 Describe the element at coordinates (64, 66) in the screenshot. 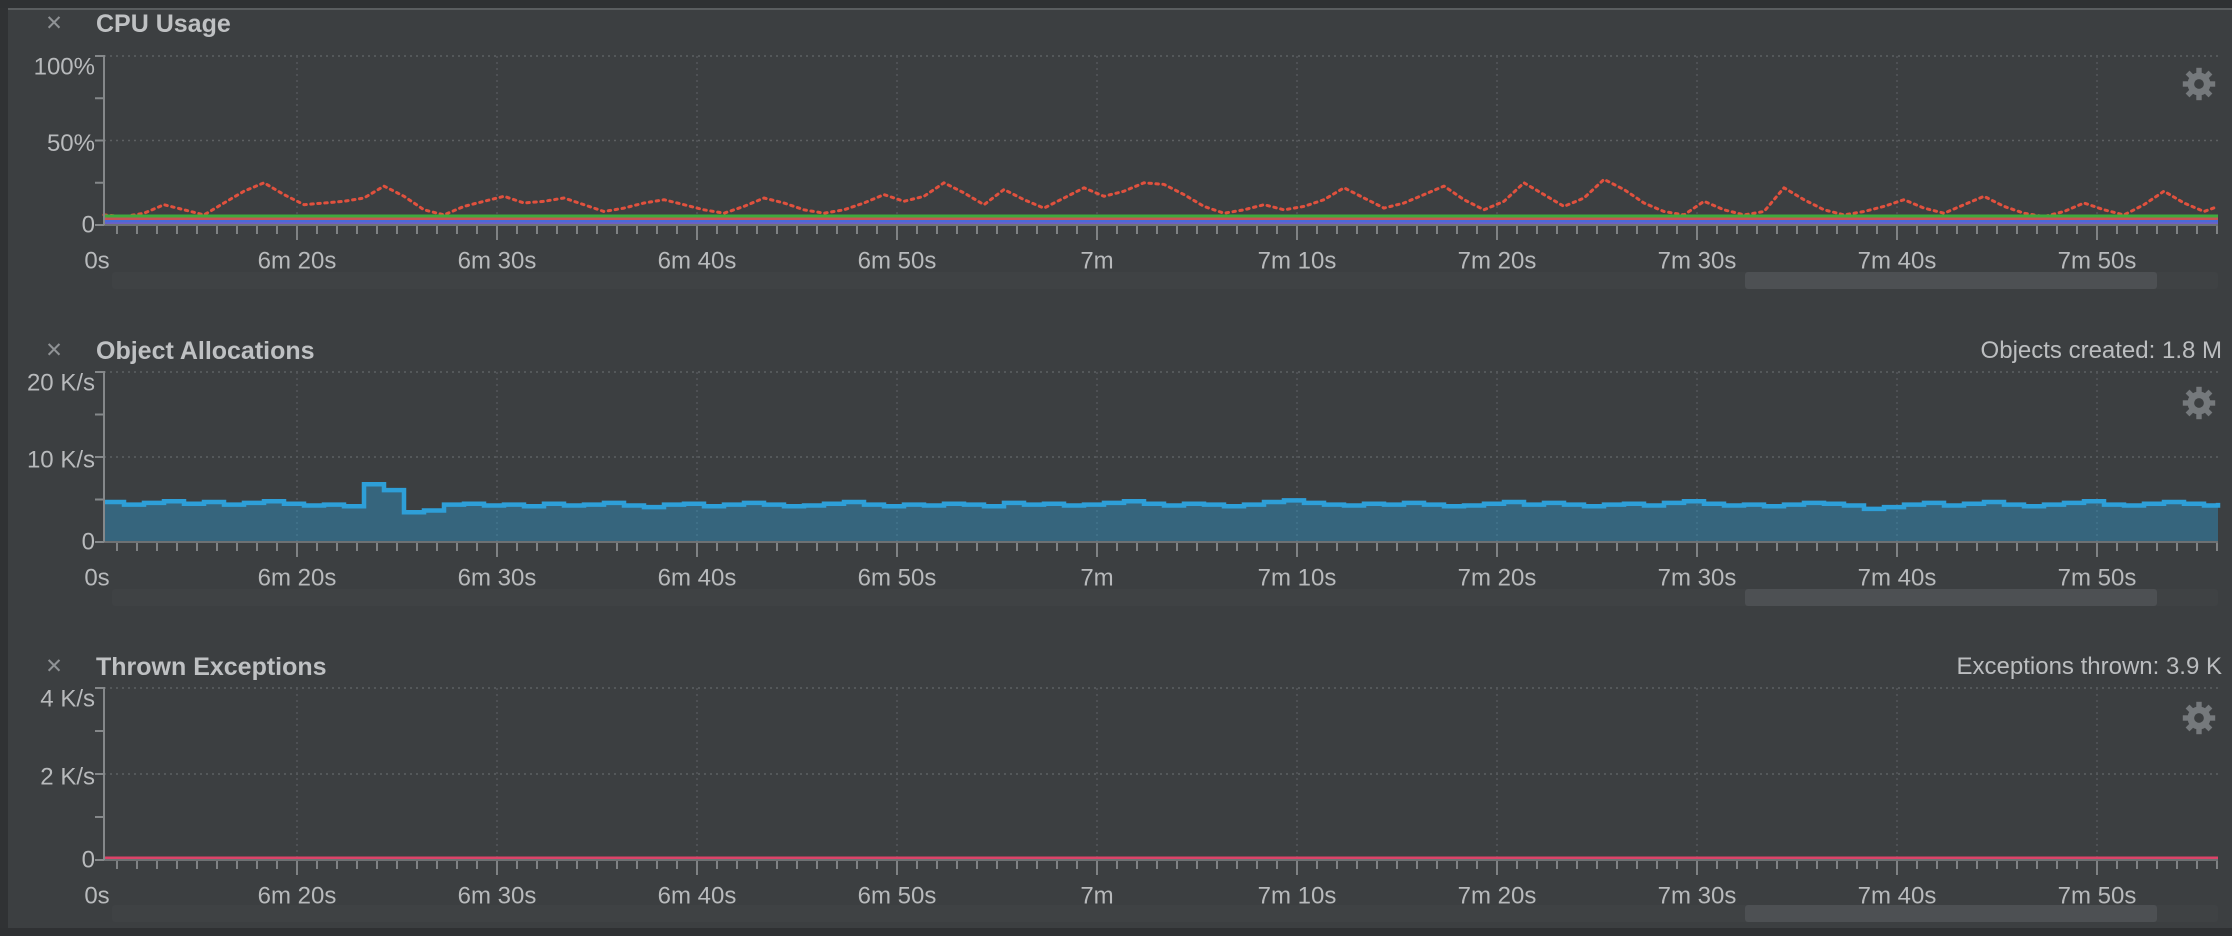

I see `y-axis-tick-label: 100%` at that location.